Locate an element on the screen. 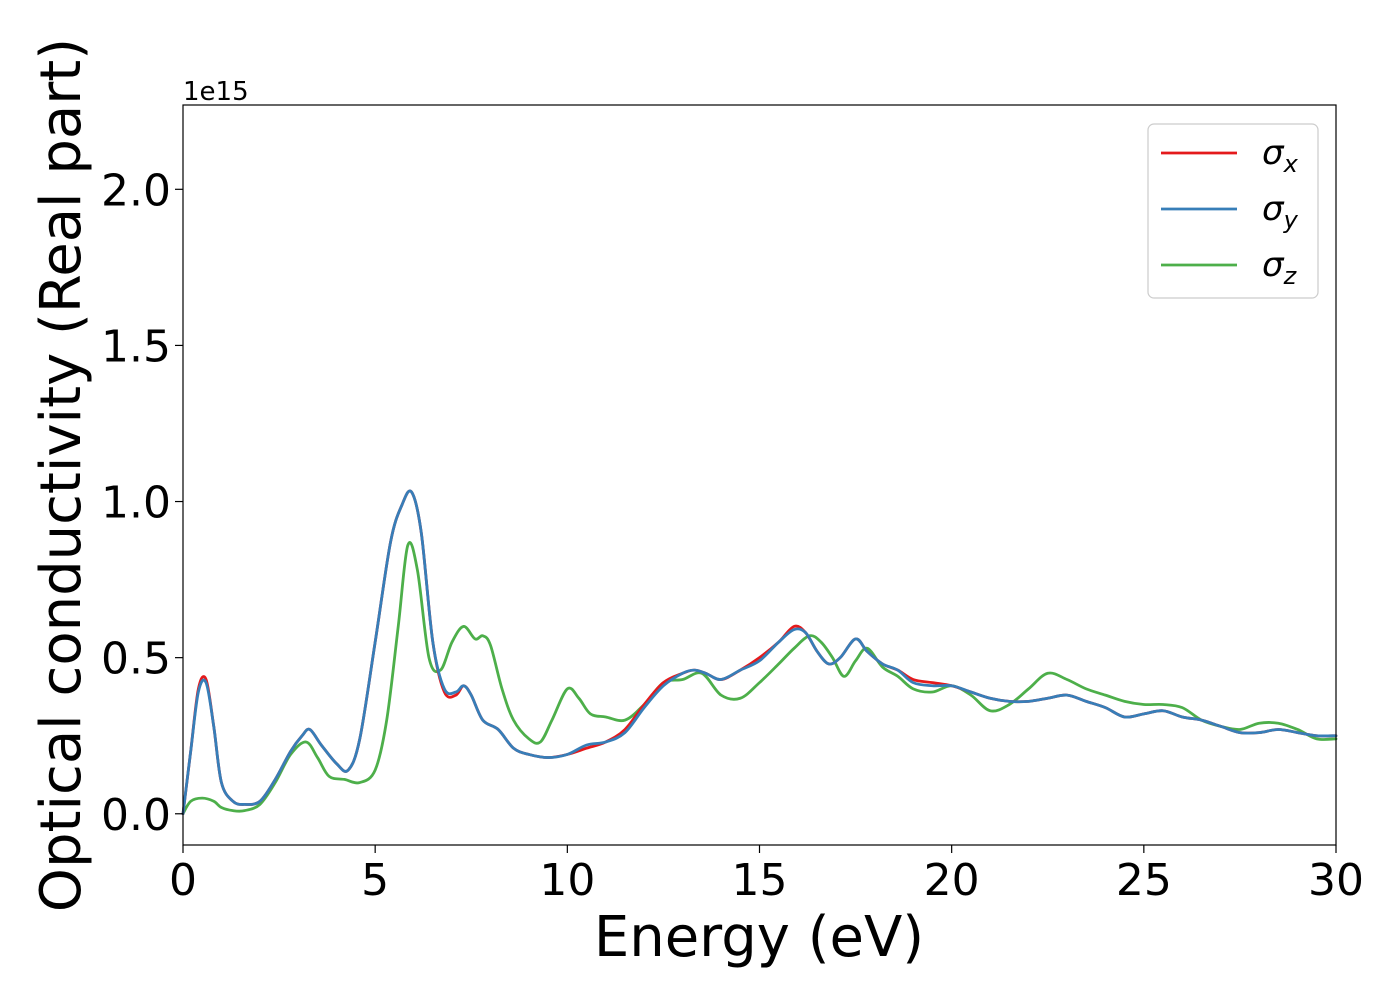 The image size is (1400, 1000). x-tick-label: 5 is located at coordinates (375, 880).